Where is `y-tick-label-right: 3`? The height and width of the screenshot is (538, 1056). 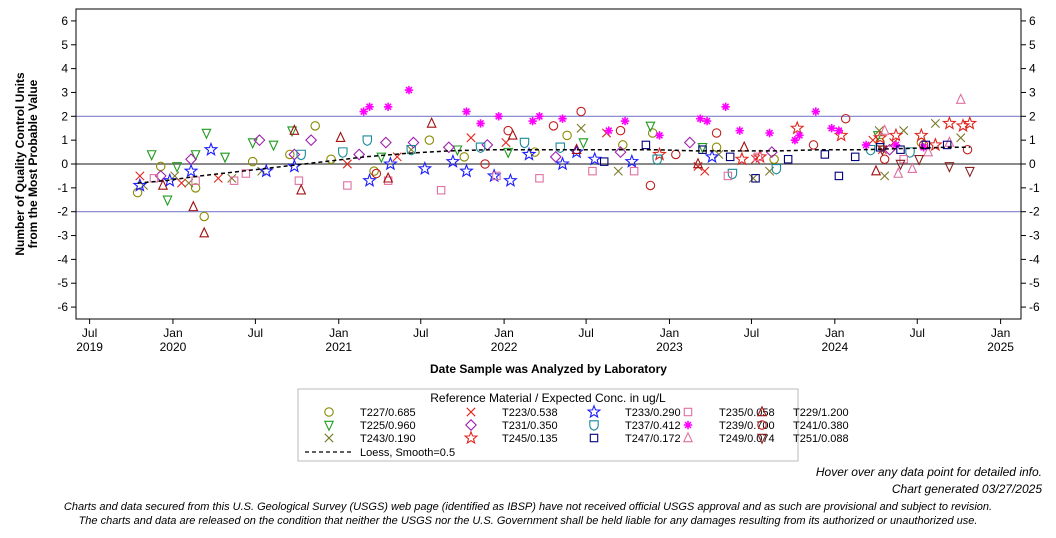
y-tick-label-right: 3 is located at coordinates (1032, 92).